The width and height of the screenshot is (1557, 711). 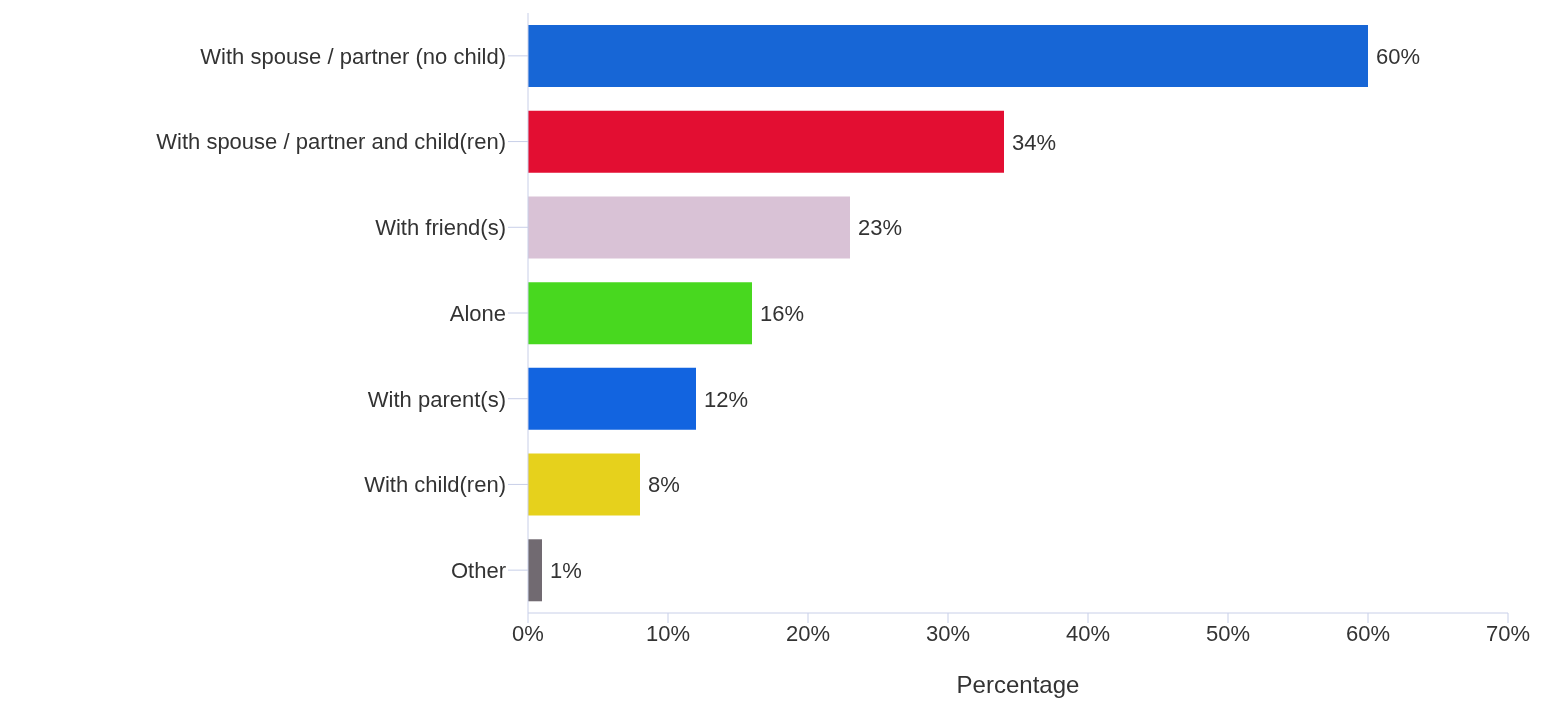 I want to click on x-tick-label: 30%, so click(x=948, y=633).